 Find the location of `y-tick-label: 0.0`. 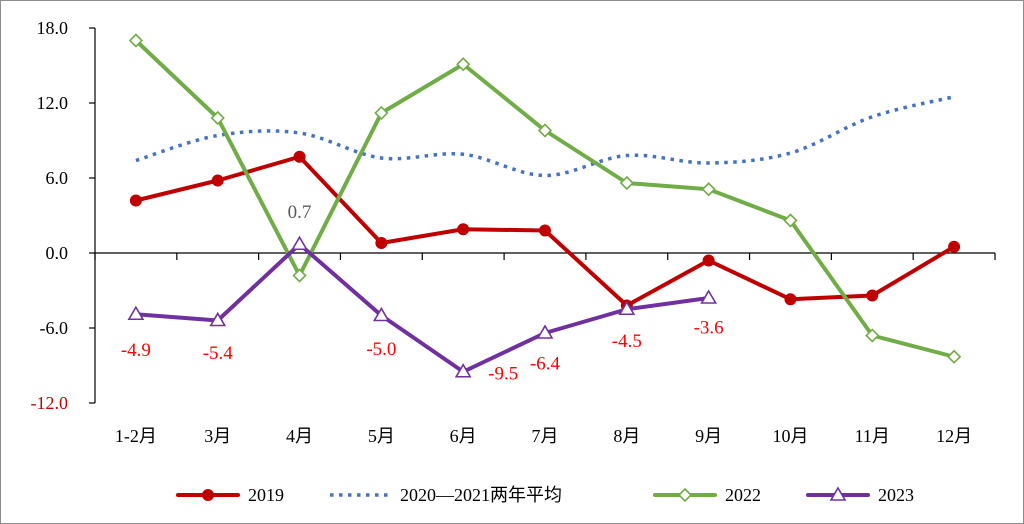

y-tick-label: 0.0 is located at coordinates (57, 253).